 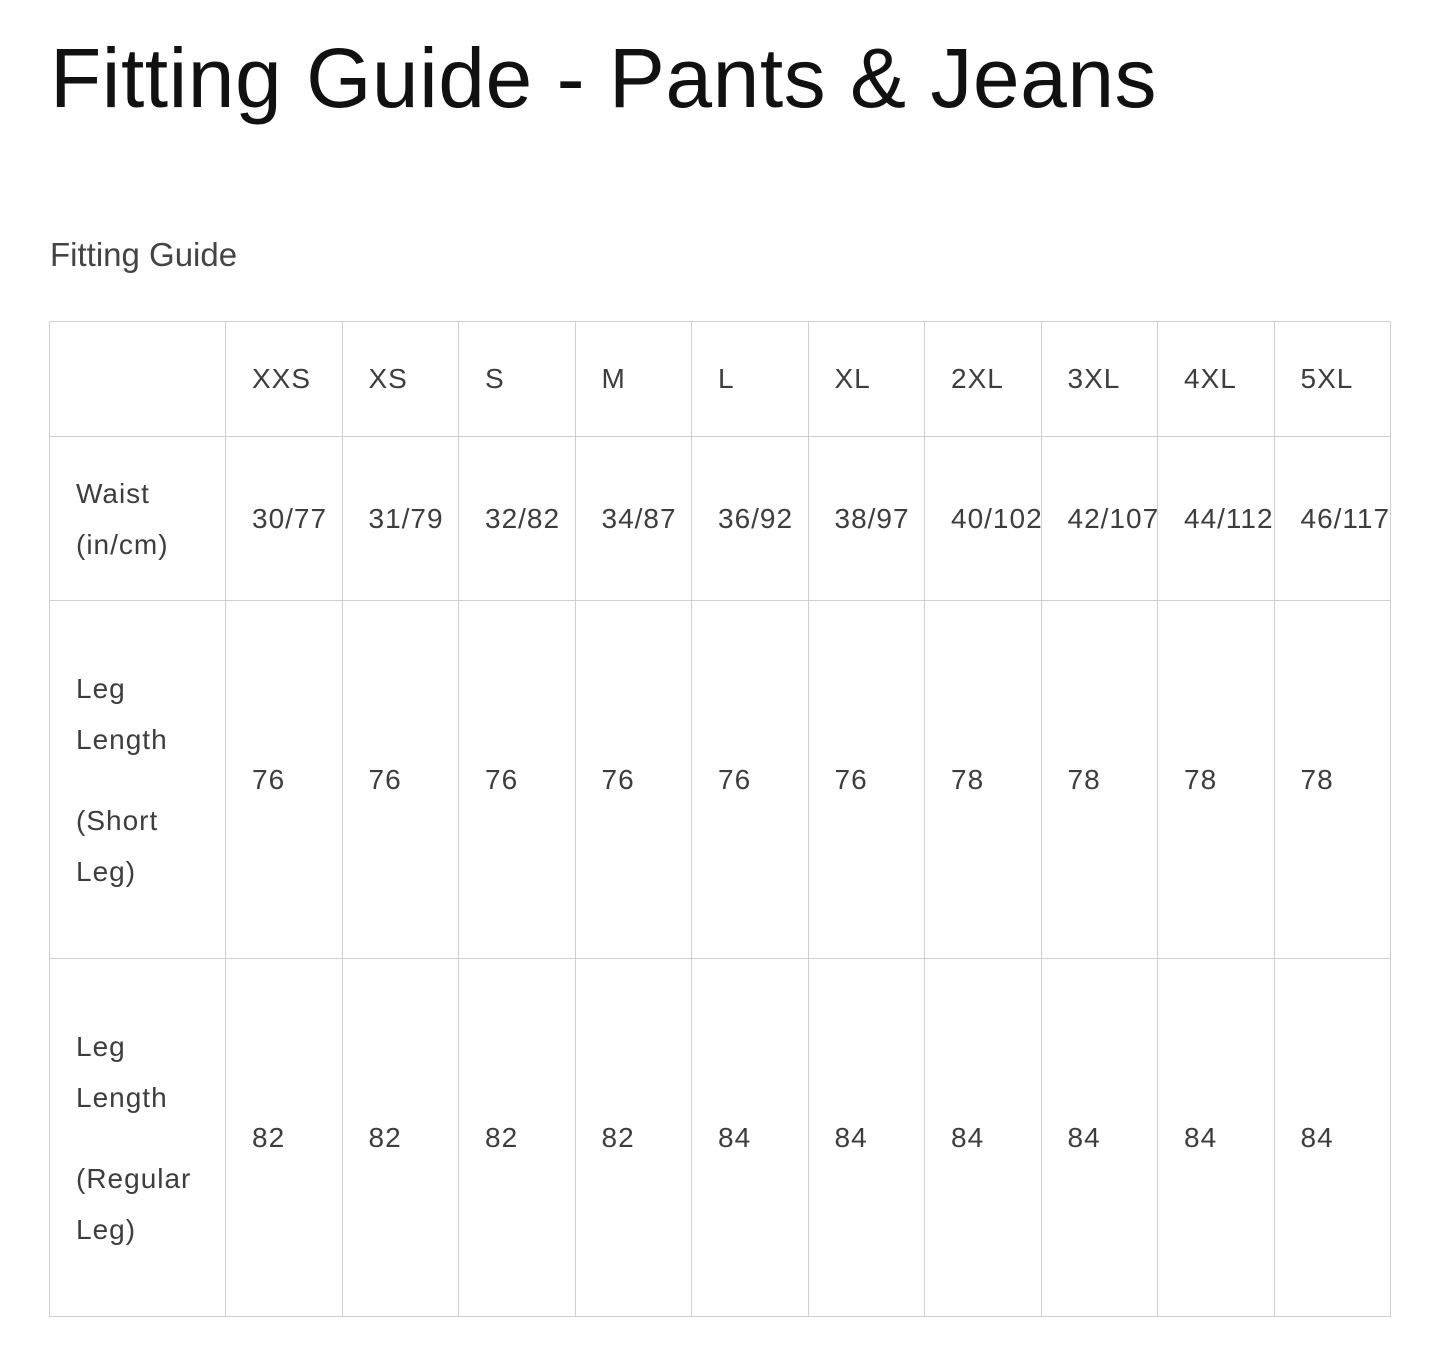 I want to click on row-label-line: (Regular Leg), so click(x=134, y=1203).